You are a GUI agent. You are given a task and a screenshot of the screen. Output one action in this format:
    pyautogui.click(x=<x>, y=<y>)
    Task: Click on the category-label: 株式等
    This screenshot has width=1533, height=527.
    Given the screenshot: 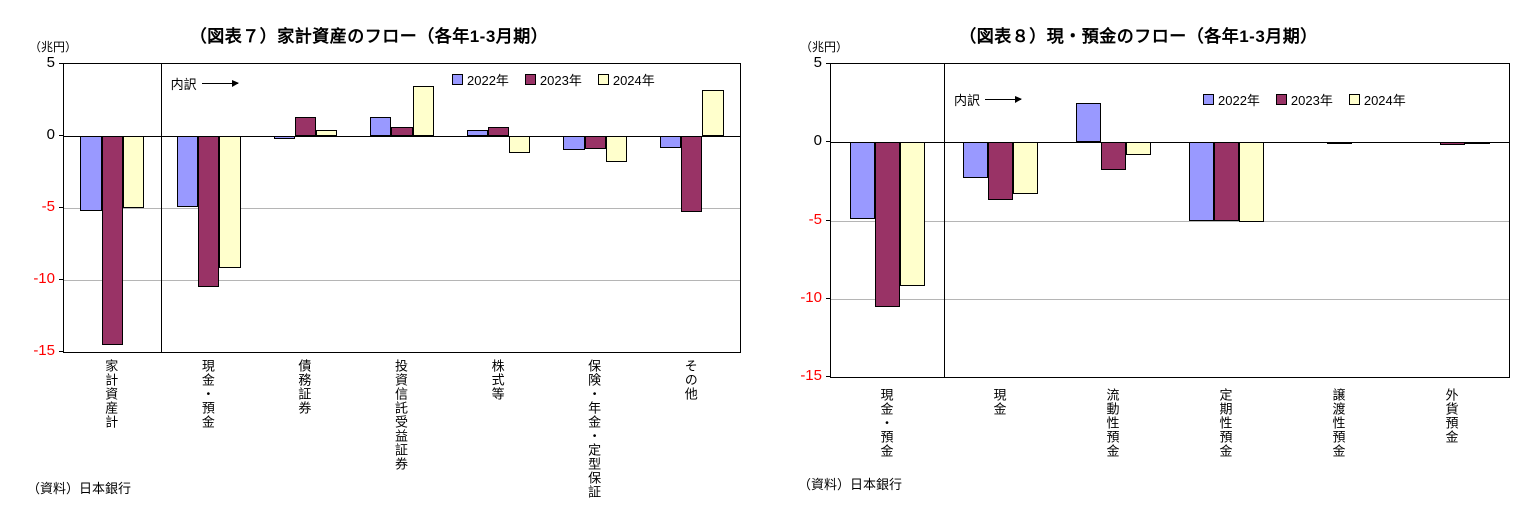 What is the action you would take?
    pyautogui.click(x=497, y=380)
    